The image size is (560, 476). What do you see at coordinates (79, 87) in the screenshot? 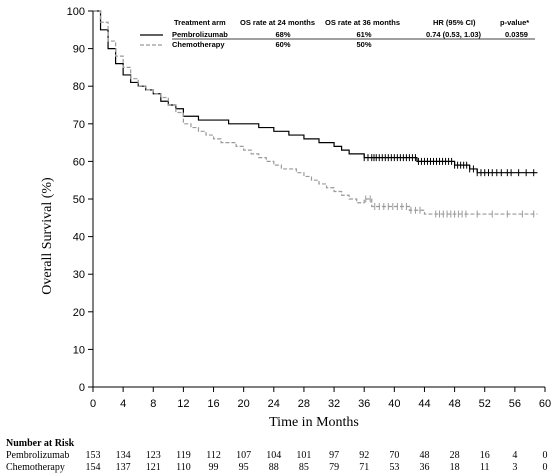
I see `y-tick-label: 80` at bounding box center [79, 87].